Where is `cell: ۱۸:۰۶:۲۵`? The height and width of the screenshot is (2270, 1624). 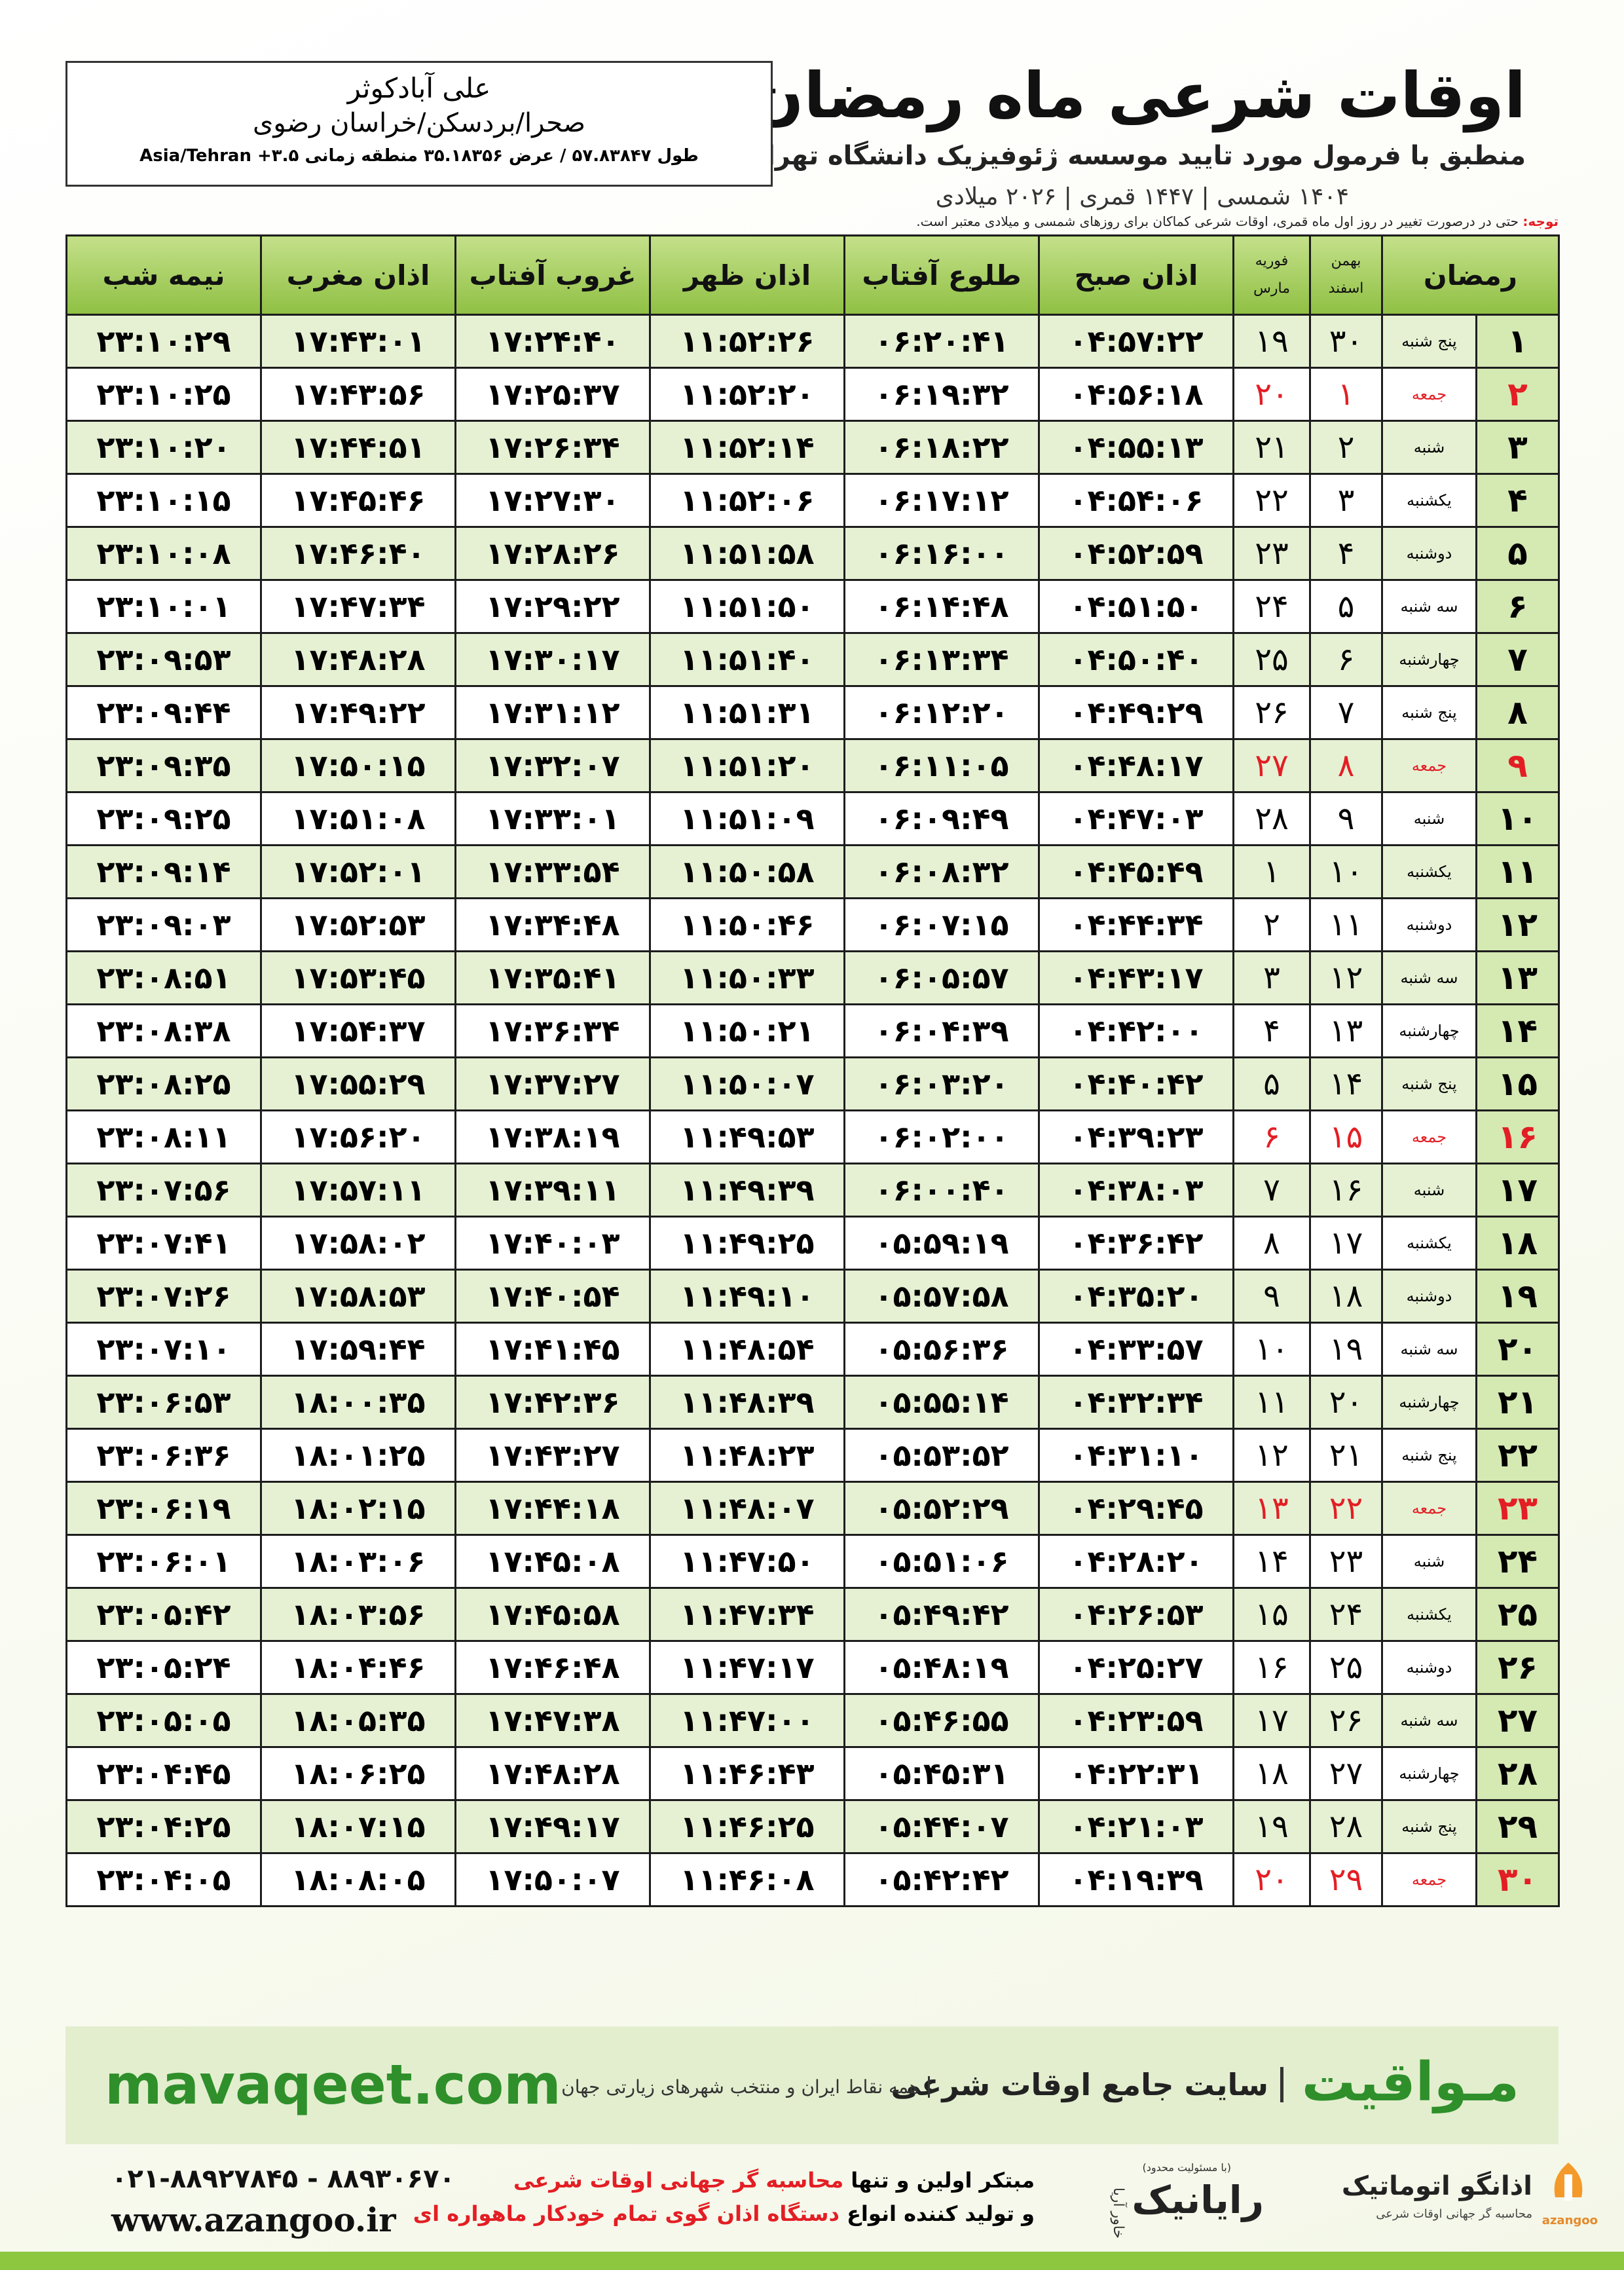 cell: ۱۸:۰۶:۲۵ is located at coordinates (358, 1773).